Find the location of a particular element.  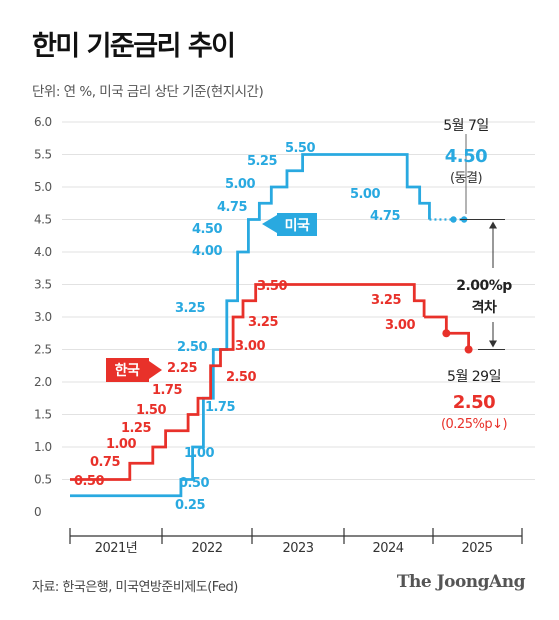

y-tick-label: 4.0 is located at coordinates (43, 252).